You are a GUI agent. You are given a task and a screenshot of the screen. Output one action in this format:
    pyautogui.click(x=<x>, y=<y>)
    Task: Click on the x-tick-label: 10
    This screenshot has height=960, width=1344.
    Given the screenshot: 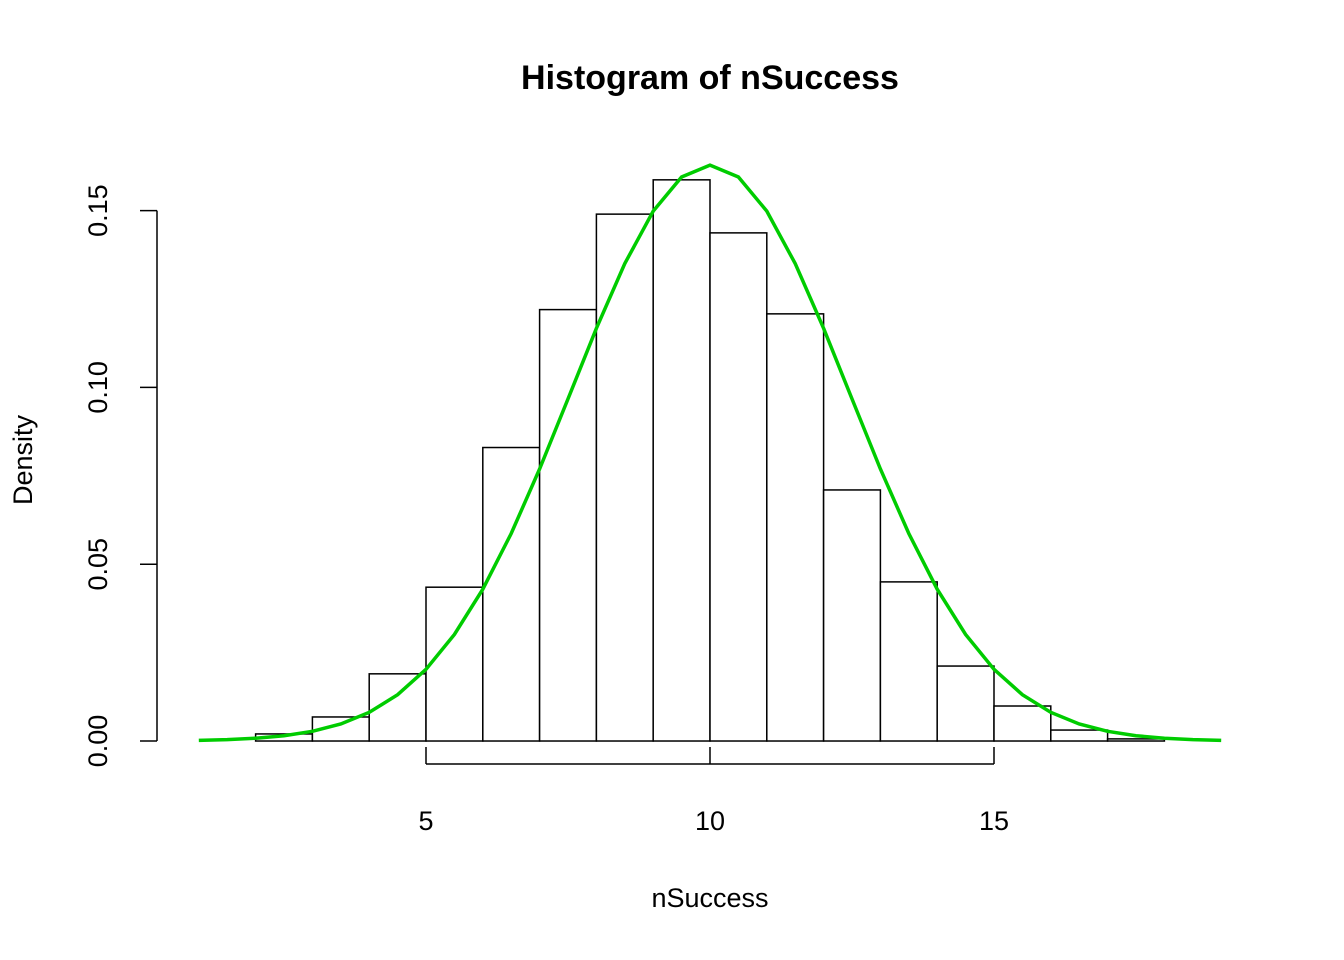 What is the action you would take?
    pyautogui.click(x=710, y=821)
    